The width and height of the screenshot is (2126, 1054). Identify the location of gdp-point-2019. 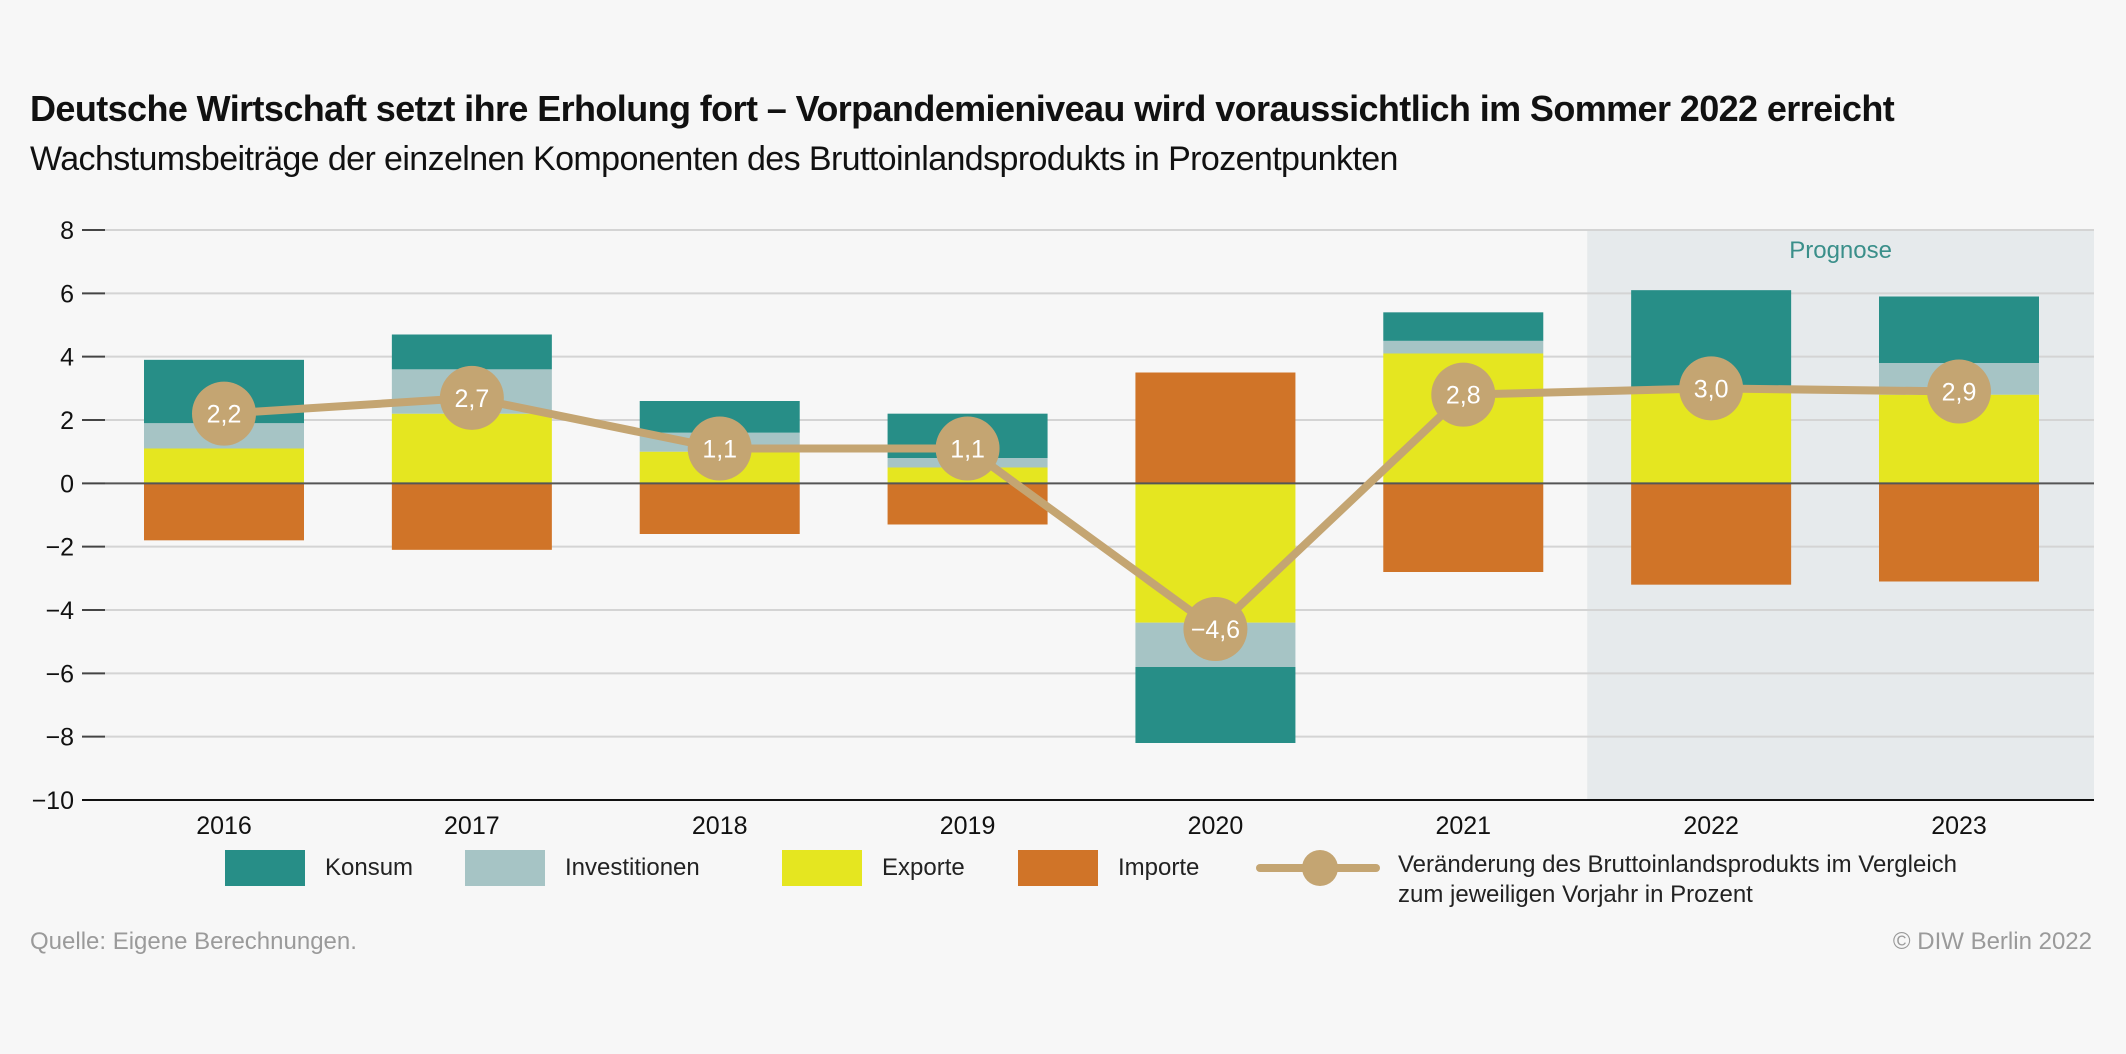
(967, 448).